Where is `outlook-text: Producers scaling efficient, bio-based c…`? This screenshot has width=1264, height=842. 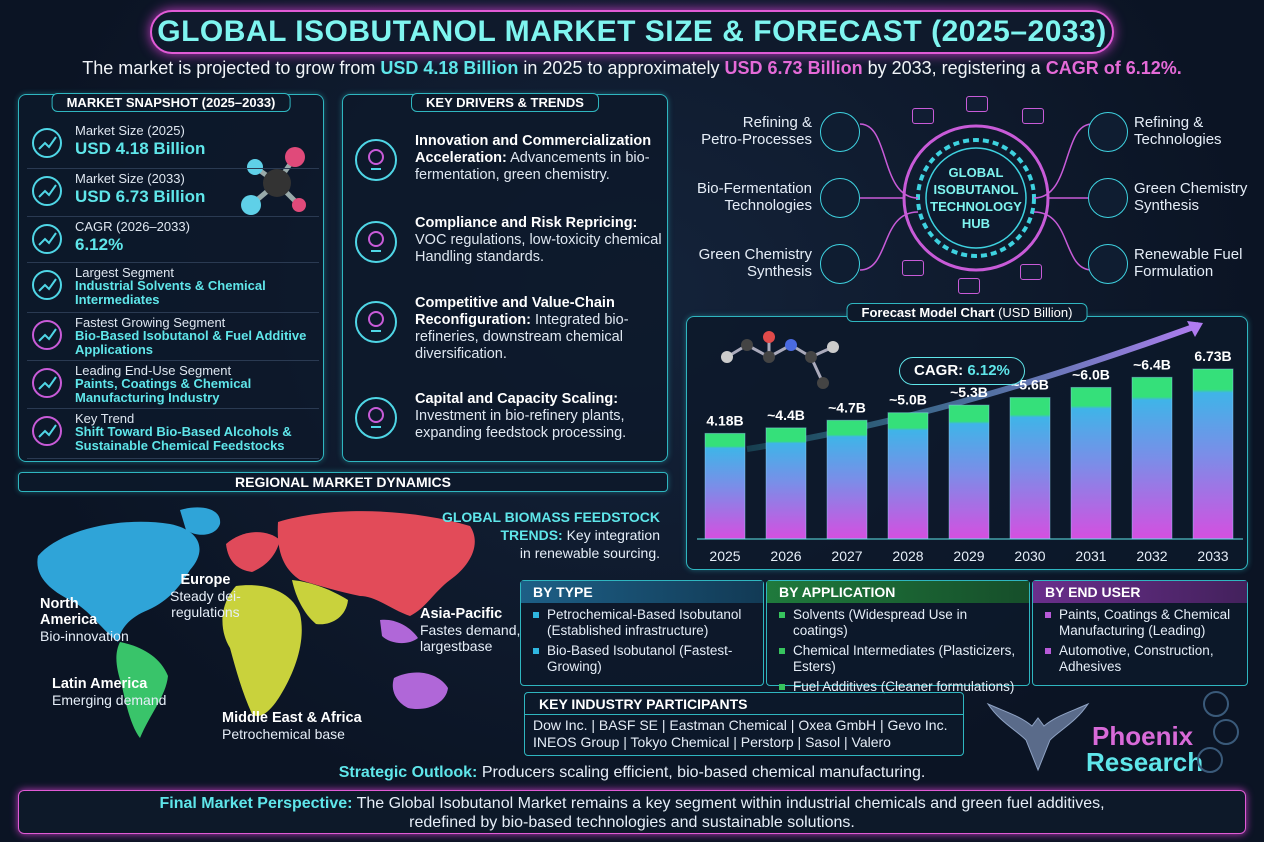 outlook-text: Producers scaling efficient, bio-based c… is located at coordinates (701, 772).